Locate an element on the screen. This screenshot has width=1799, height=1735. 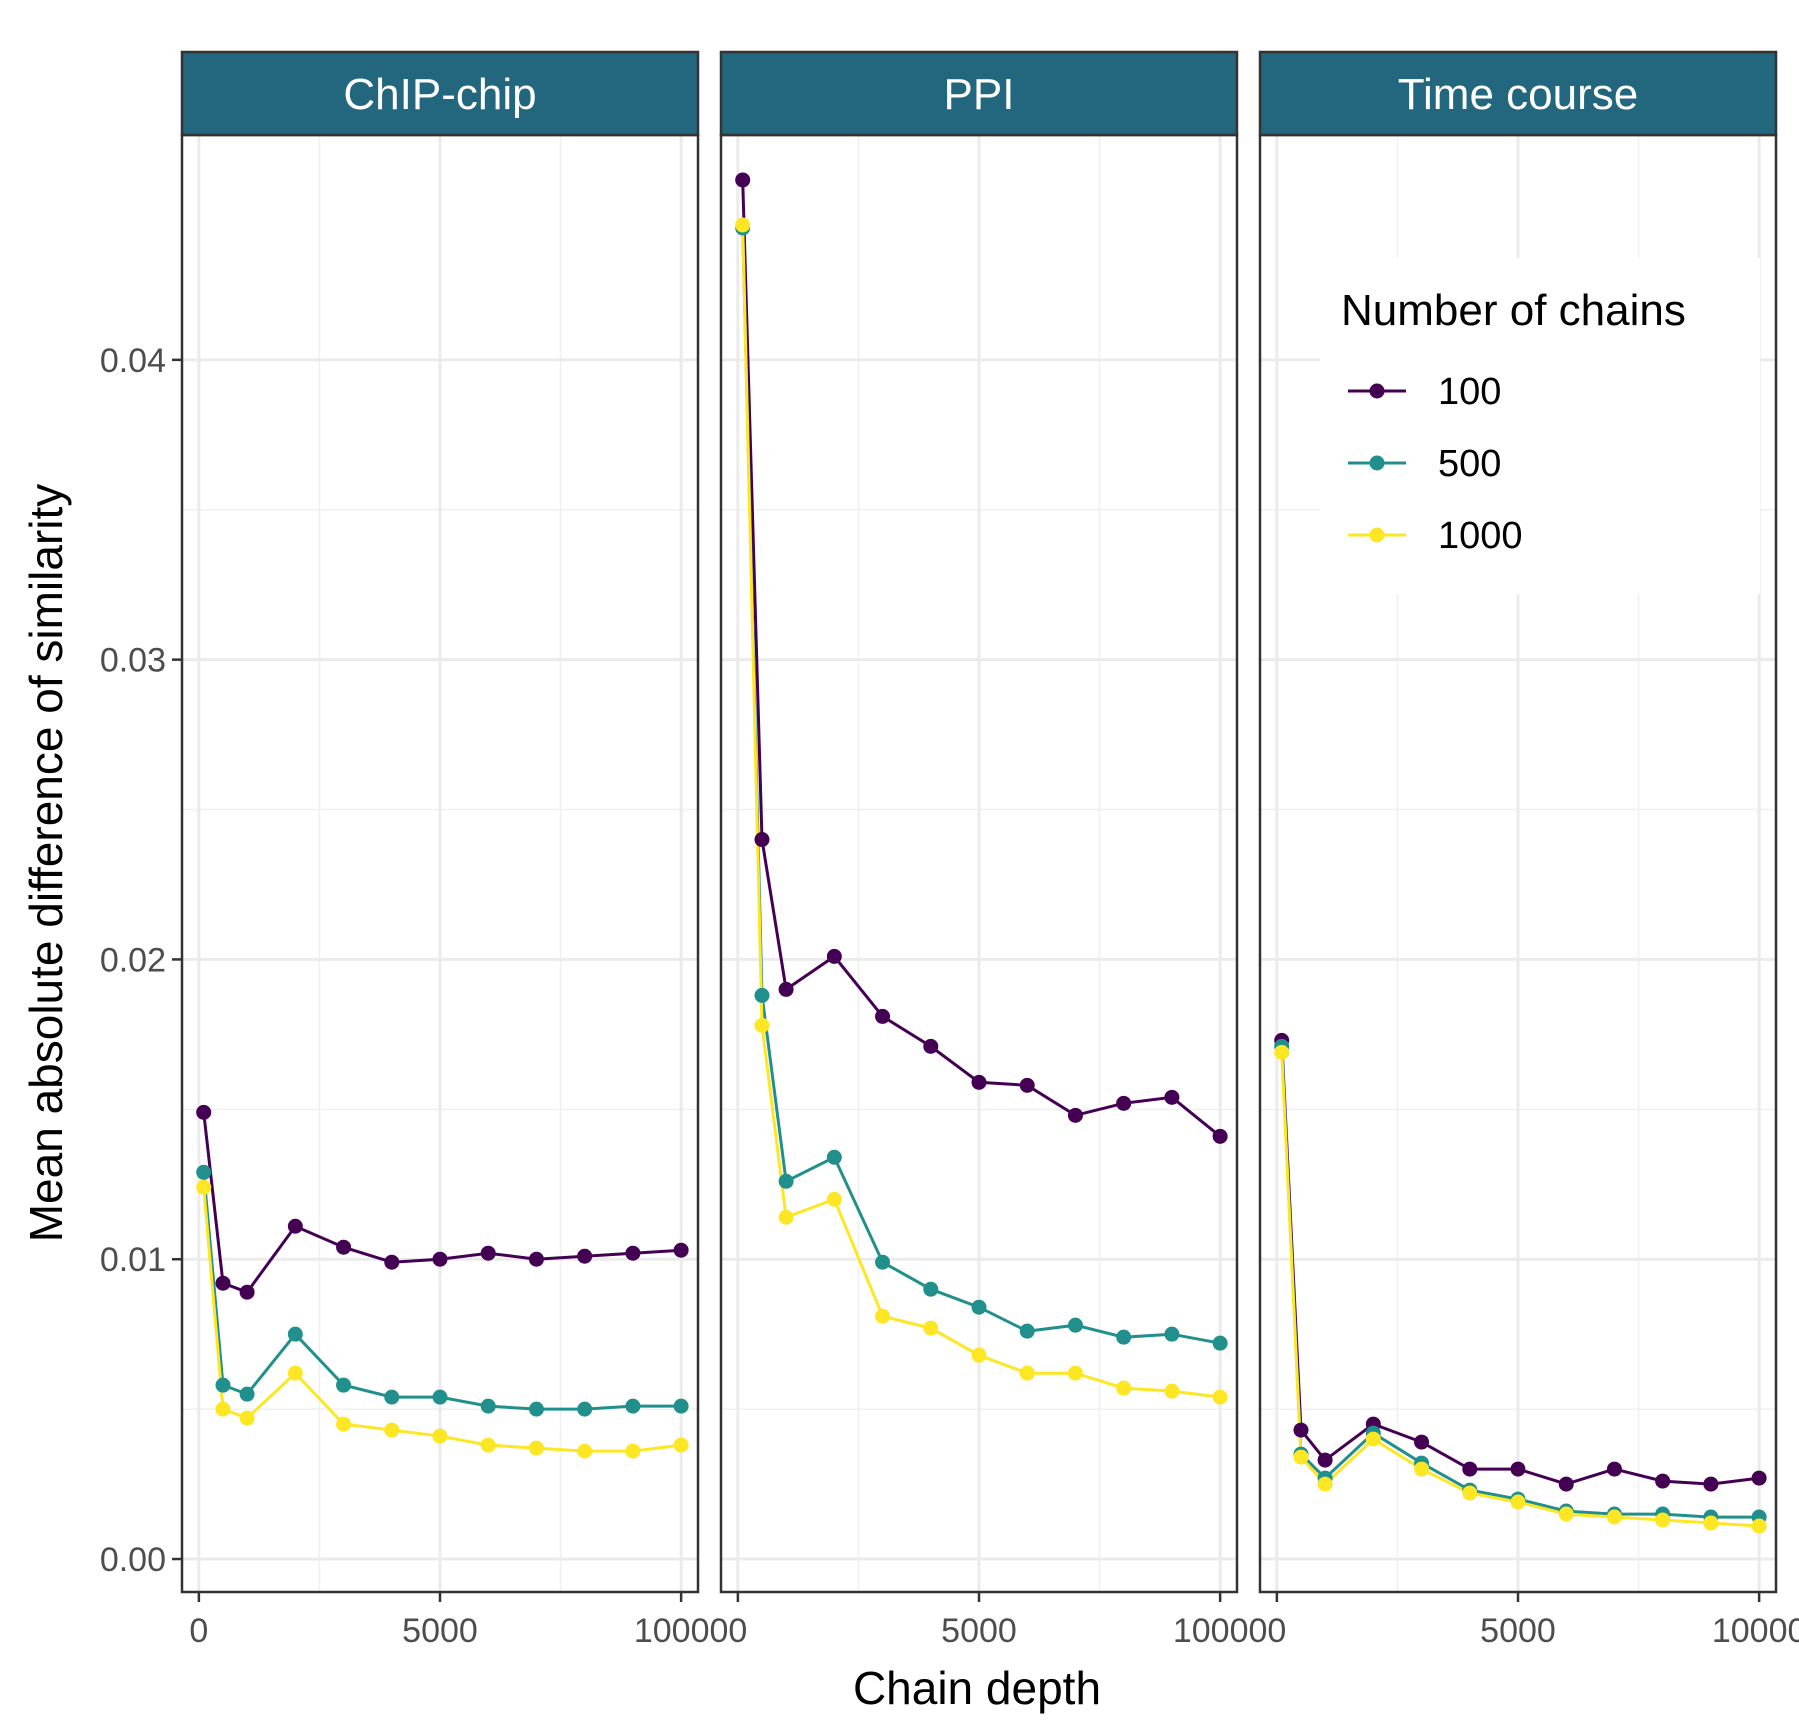
y-tick-label: 0.00 is located at coordinates (133, 1560).